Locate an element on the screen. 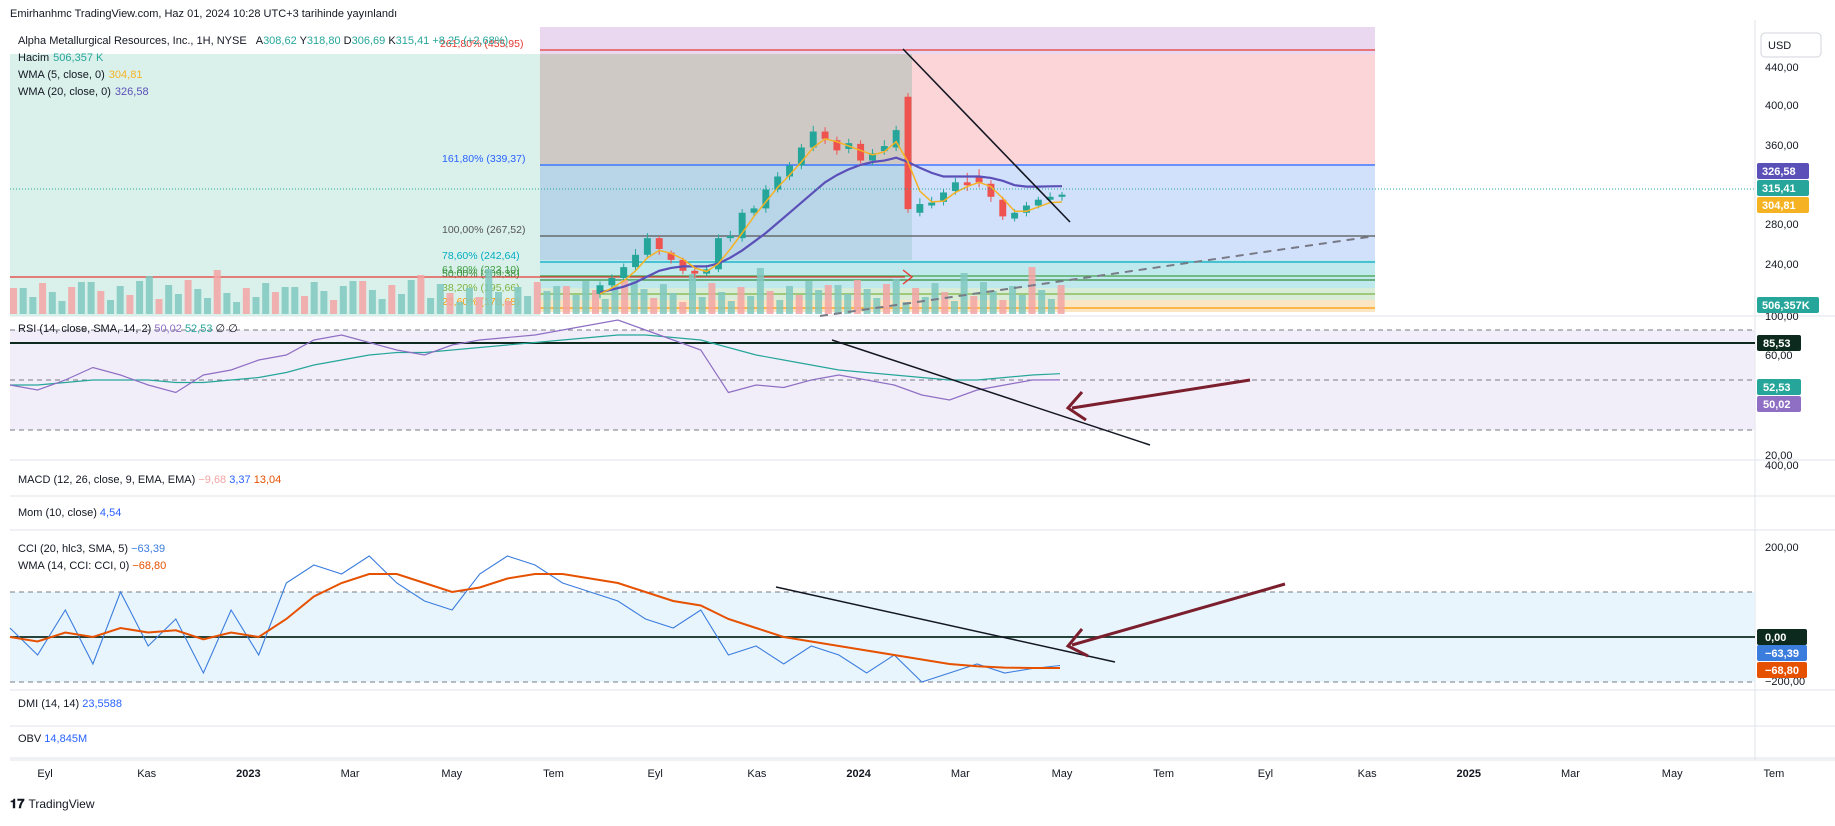  price-tag is located at coordinates (1788, 305).